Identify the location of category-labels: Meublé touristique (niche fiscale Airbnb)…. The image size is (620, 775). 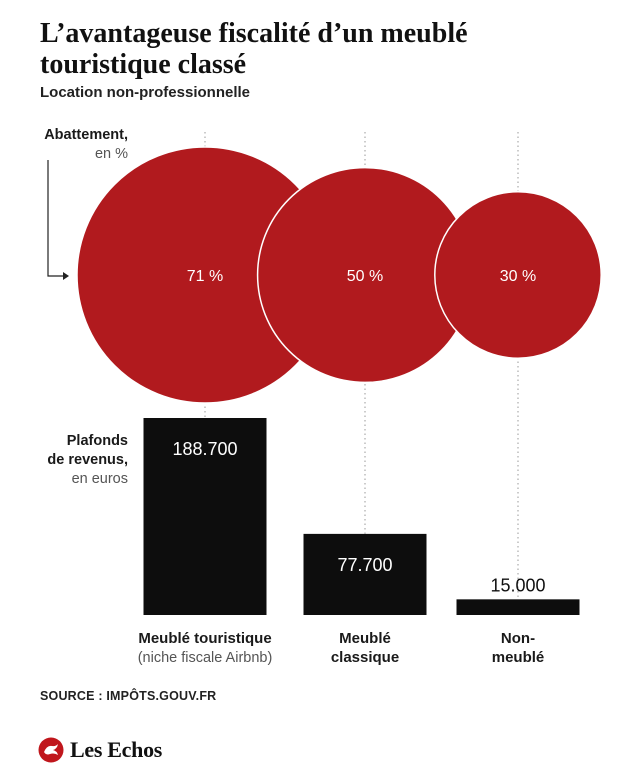
(341, 648).